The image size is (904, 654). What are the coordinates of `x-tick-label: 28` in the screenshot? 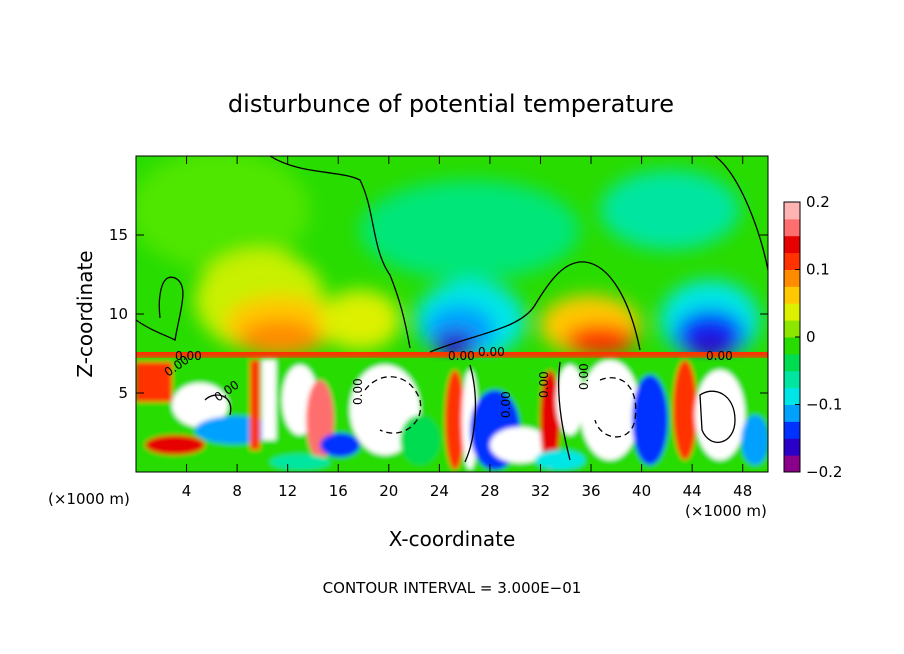 It's located at (489, 491).